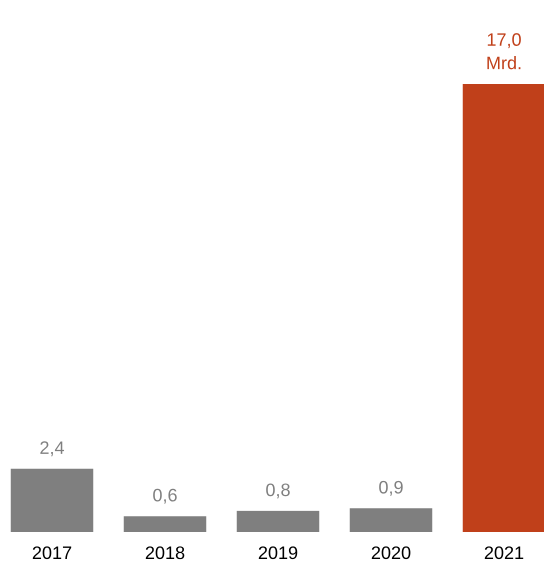  Describe the element at coordinates (391, 488) in the screenshot. I see `data-label: 0,9` at that location.